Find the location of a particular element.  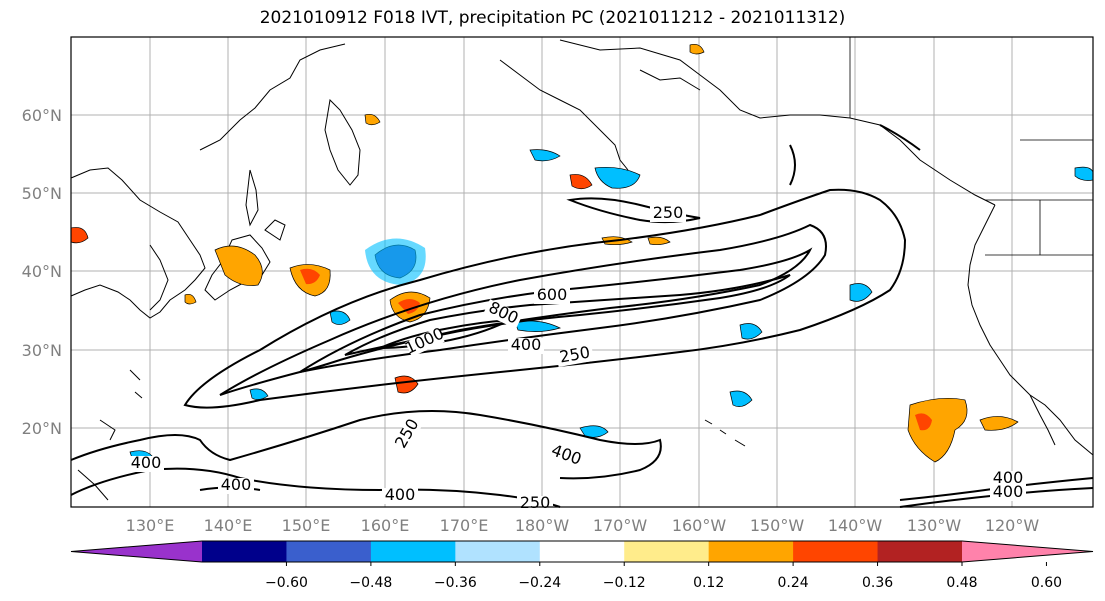

contour-label: 600 is located at coordinates (552, 294).